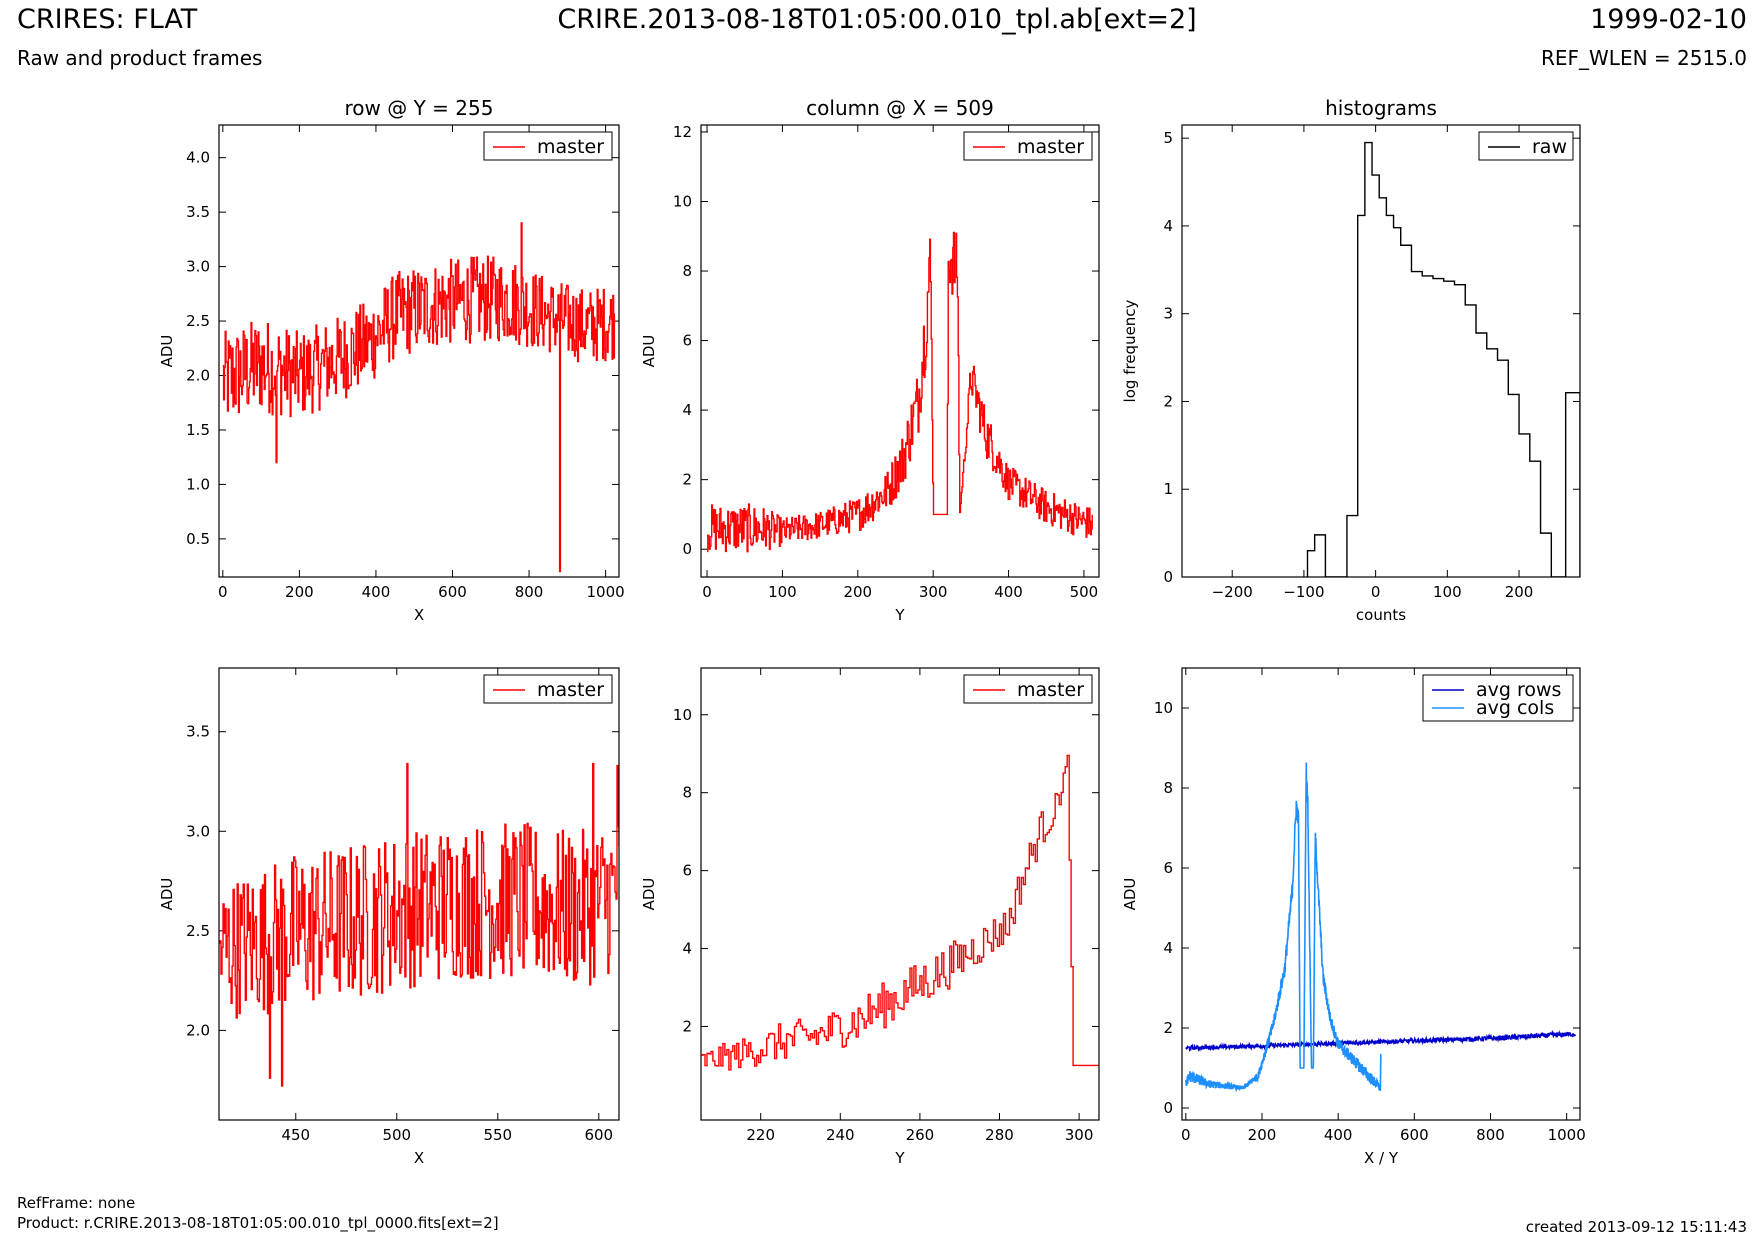 The image size is (1755, 1245). I want to click on x-axis-label: counts, so click(1381, 615).